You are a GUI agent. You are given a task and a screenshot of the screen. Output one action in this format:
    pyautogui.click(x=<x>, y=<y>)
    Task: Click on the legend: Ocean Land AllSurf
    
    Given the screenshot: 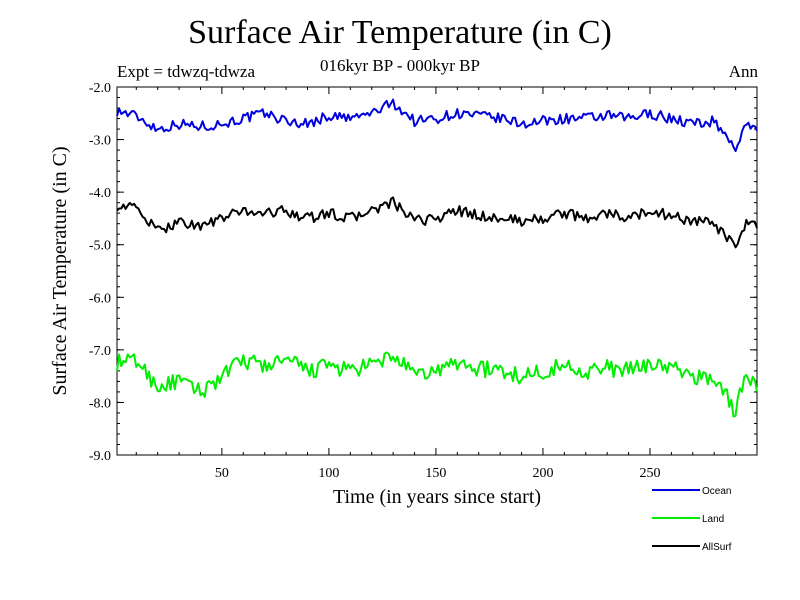 What is the action you would take?
    pyautogui.click(x=692, y=519)
    